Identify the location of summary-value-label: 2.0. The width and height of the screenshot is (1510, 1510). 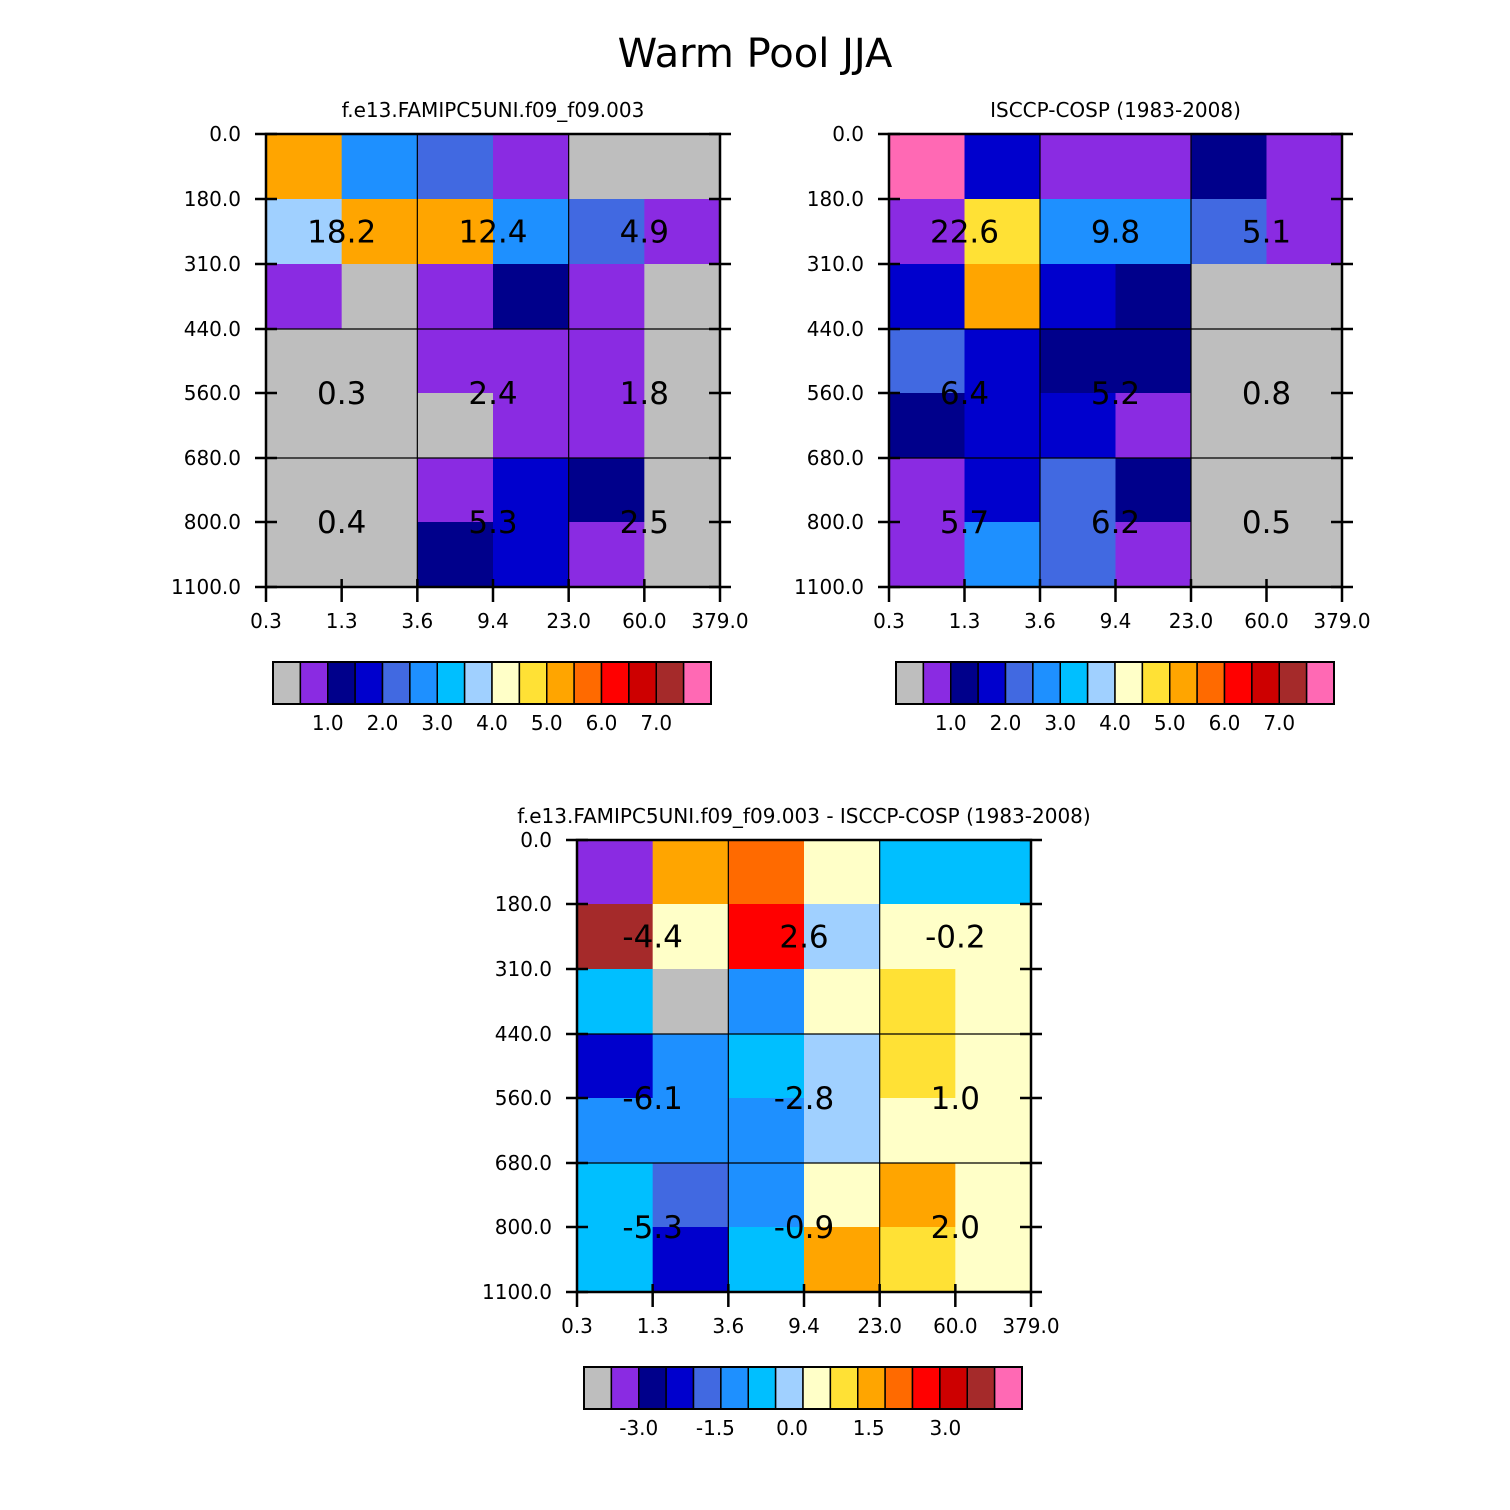
(955, 1228).